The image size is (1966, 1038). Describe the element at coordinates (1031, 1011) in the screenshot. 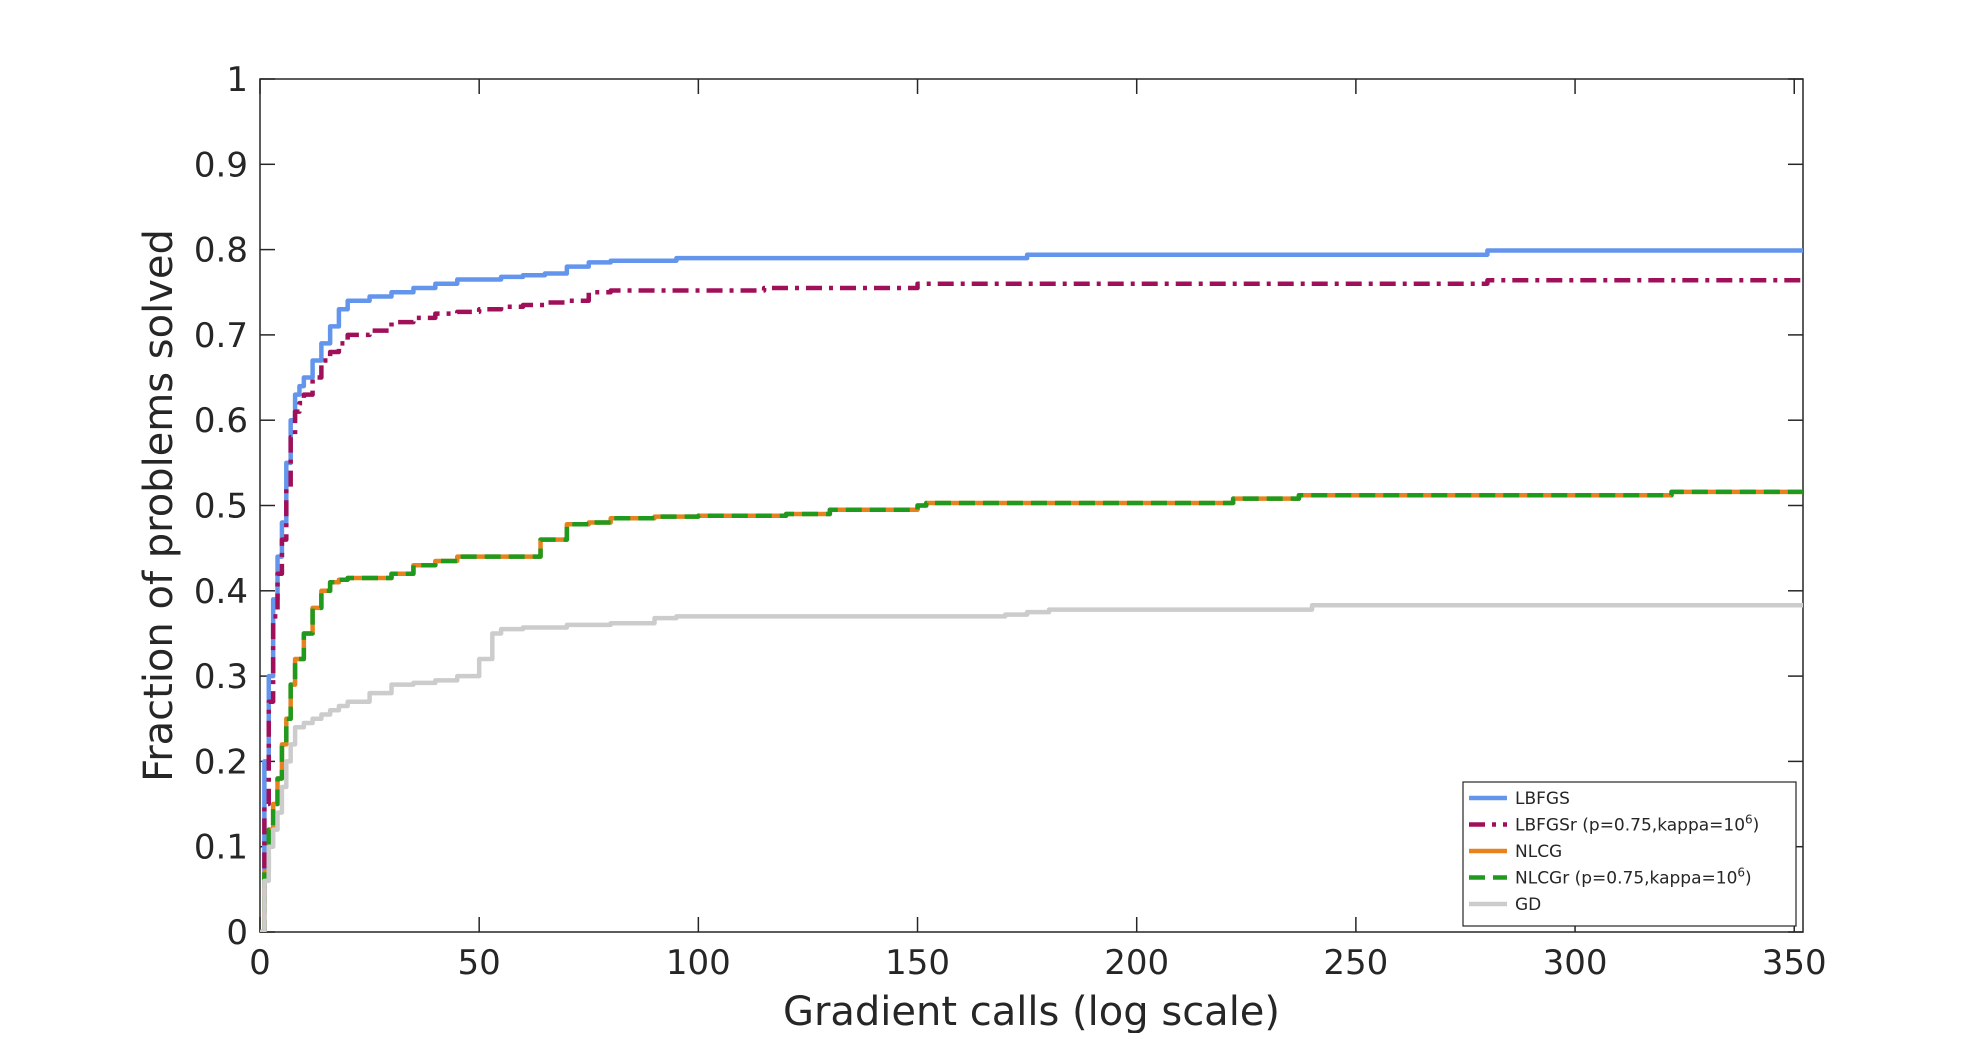

I see `x-axis-title: Gradient calls (log scale)` at that location.